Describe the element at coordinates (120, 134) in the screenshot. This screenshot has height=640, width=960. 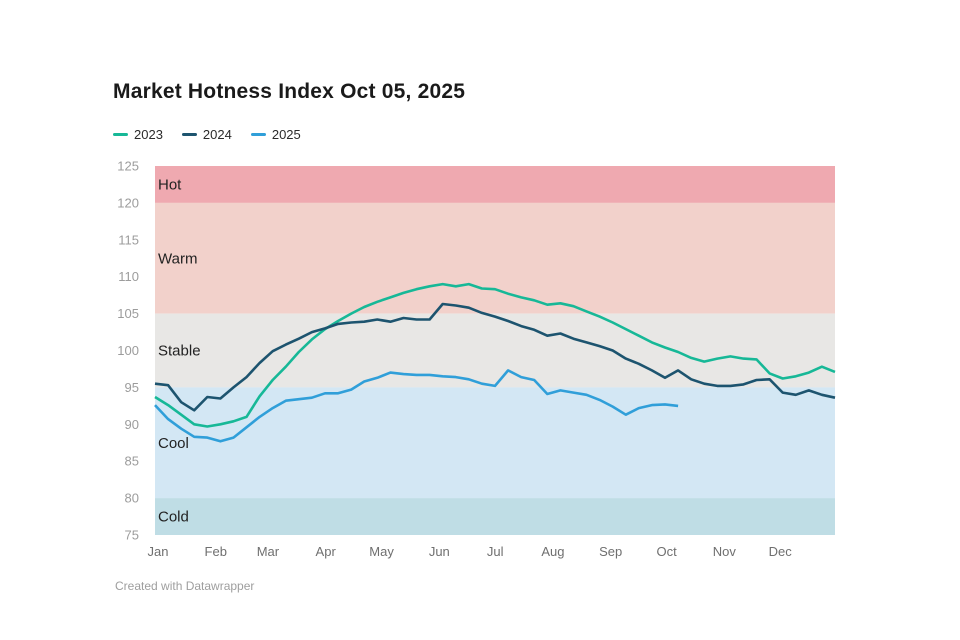
I see `legend-swatch-2023` at that location.